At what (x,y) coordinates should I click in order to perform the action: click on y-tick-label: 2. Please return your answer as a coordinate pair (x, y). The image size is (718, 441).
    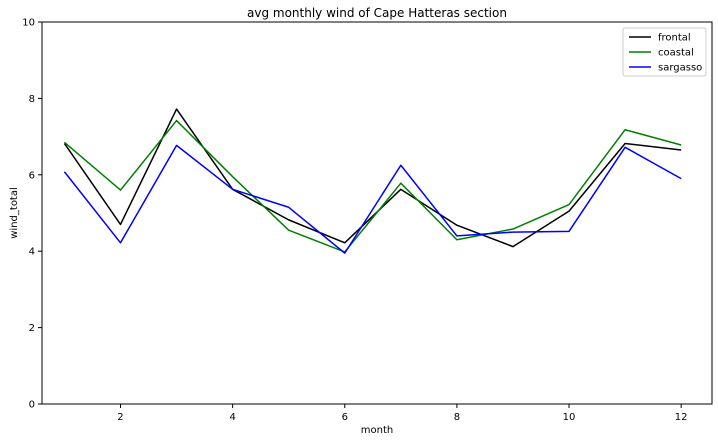
    Looking at the image, I should click on (32, 328).